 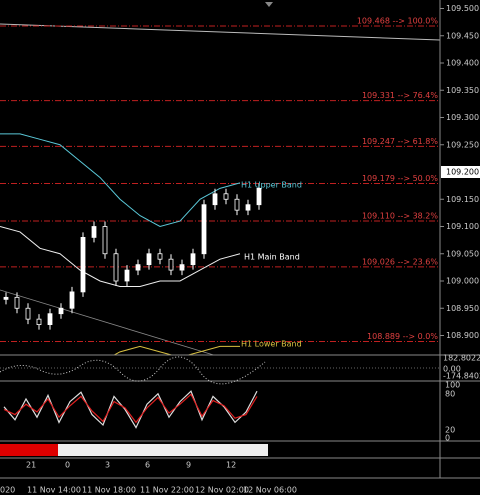 I want to click on fib-label: 108.889 --> 0.0%, so click(x=402, y=336).